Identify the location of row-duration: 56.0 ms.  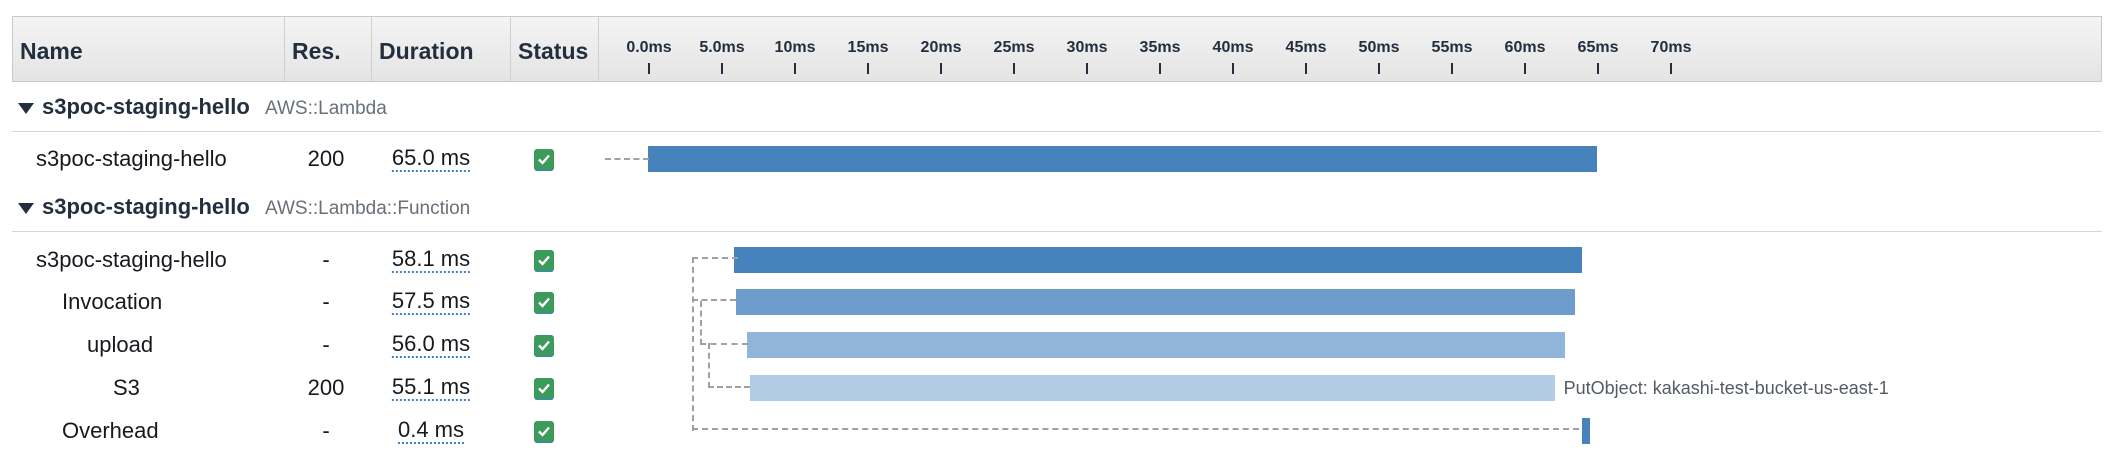
(431, 344).